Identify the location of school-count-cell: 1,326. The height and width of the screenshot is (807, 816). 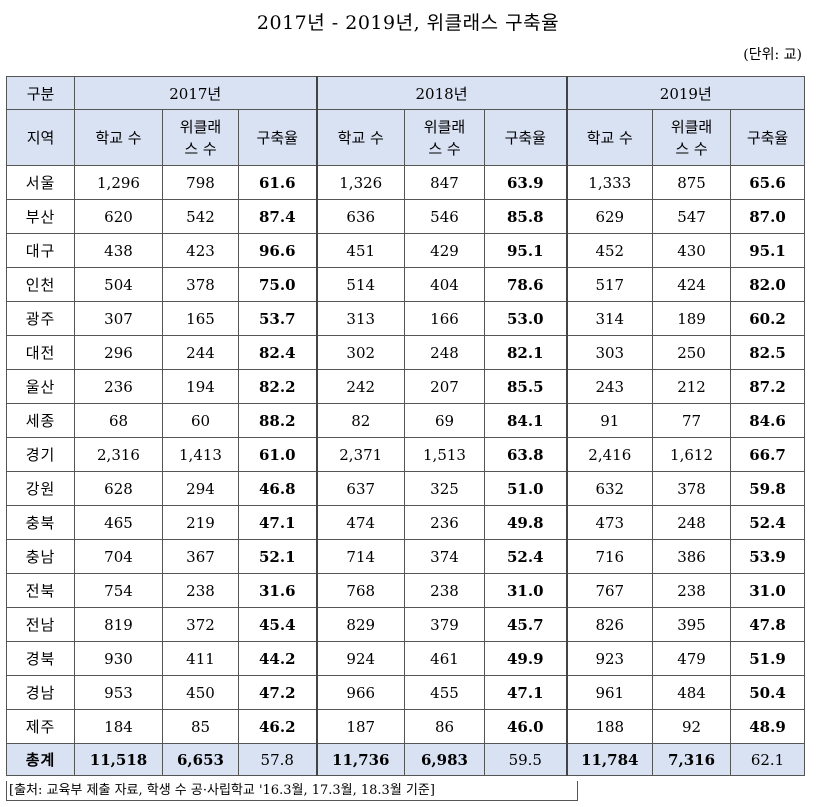
(360, 182).